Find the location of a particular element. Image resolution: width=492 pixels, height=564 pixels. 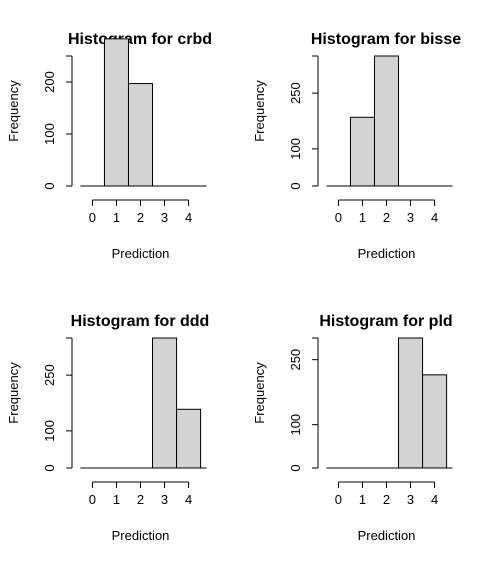

chart-title: Histogram for crbd is located at coordinates (140, 39).